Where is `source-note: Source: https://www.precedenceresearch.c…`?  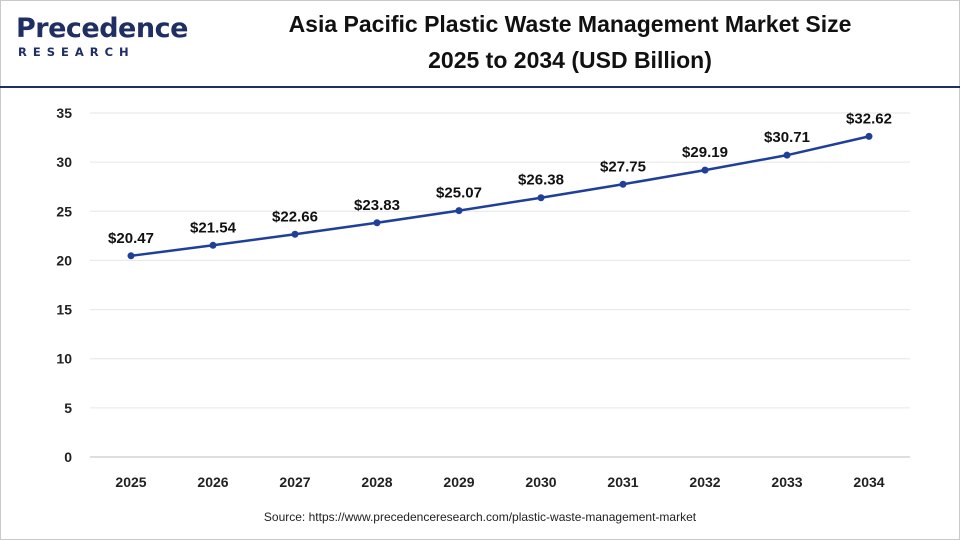
source-note: Source: https://www.precedenceresearch.c… is located at coordinates (480, 517).